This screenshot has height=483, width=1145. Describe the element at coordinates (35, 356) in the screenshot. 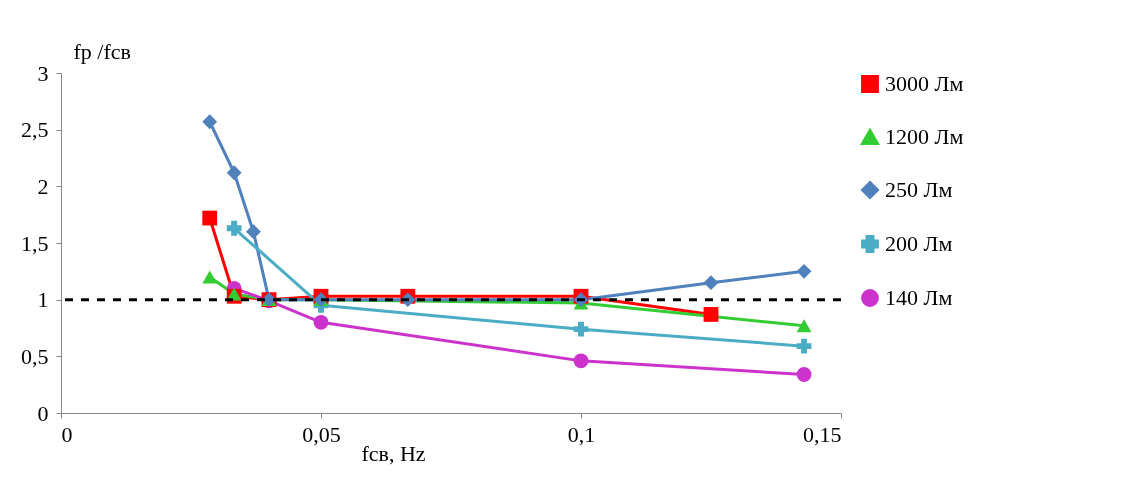

I see `y-tick-label: 0,5` at that location.